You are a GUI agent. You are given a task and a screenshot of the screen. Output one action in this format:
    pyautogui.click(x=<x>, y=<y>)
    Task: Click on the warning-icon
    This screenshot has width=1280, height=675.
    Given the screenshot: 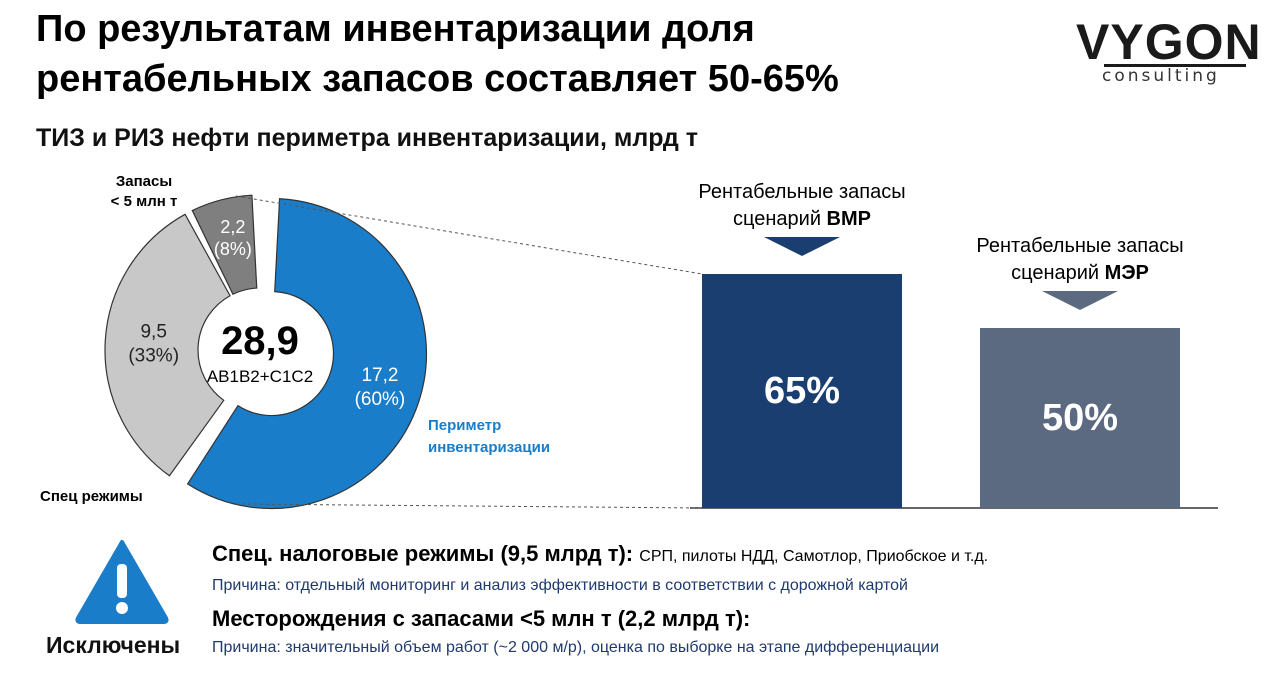 What is the action you would take?
    pyautogui.click(x=122, y=582)
    